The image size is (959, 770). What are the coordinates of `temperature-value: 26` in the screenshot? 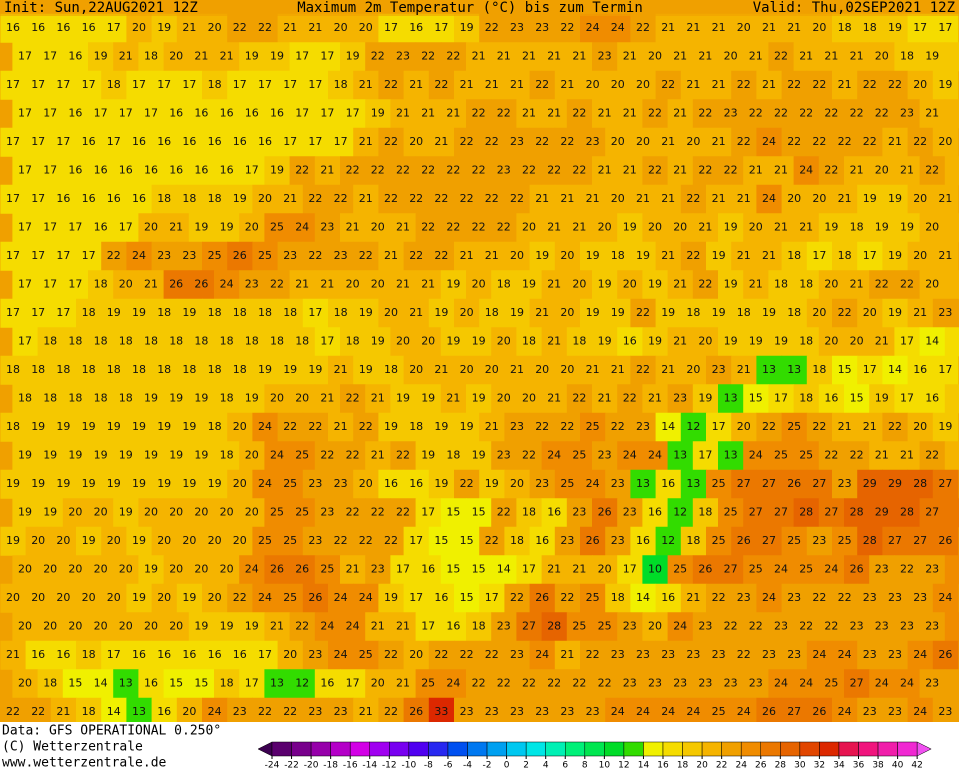 It's located at (176, 284).